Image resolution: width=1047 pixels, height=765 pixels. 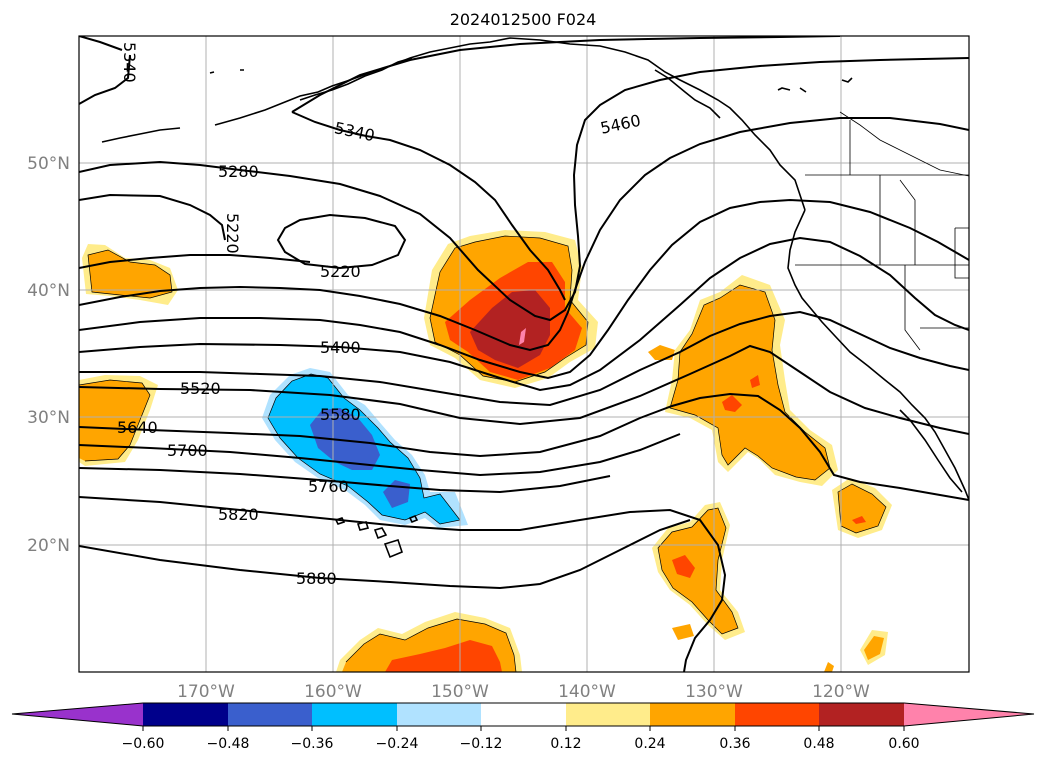 I want to click on contour-label: 5400, so click(x=340, y=347).